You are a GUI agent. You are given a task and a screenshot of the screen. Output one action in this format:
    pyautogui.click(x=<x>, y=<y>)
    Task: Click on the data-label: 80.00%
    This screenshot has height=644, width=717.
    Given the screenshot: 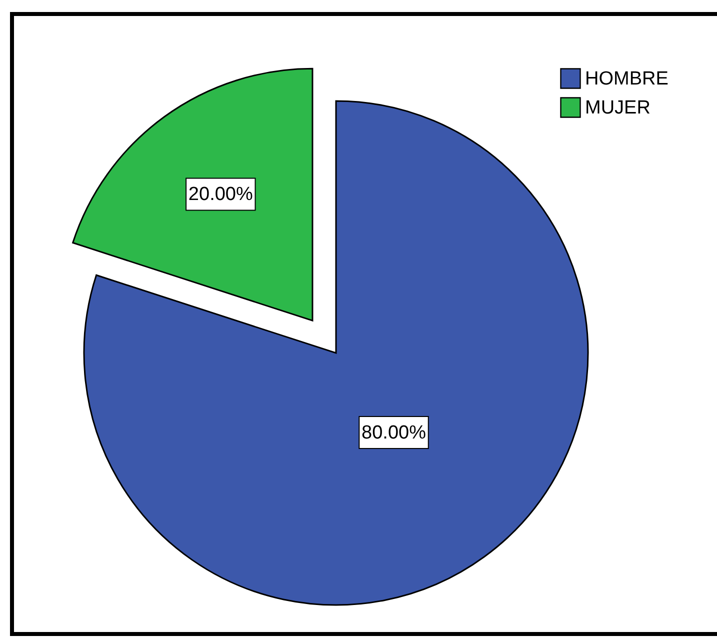 What is the action you would take?
    pyautogui.click(x=394, y=433)
    